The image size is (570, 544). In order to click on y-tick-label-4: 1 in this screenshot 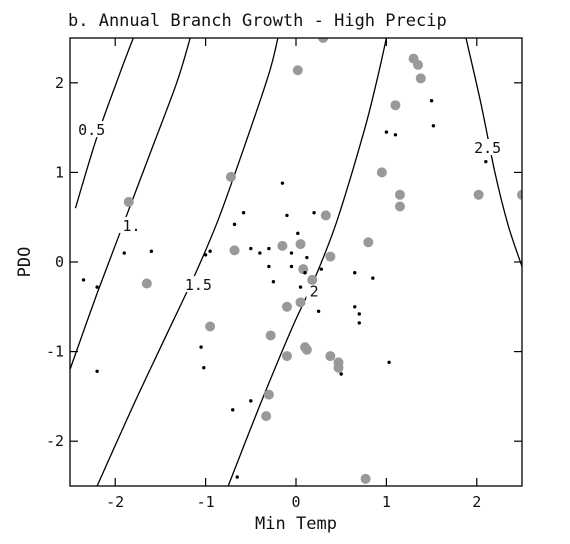, I will do `click(59, 172)`.